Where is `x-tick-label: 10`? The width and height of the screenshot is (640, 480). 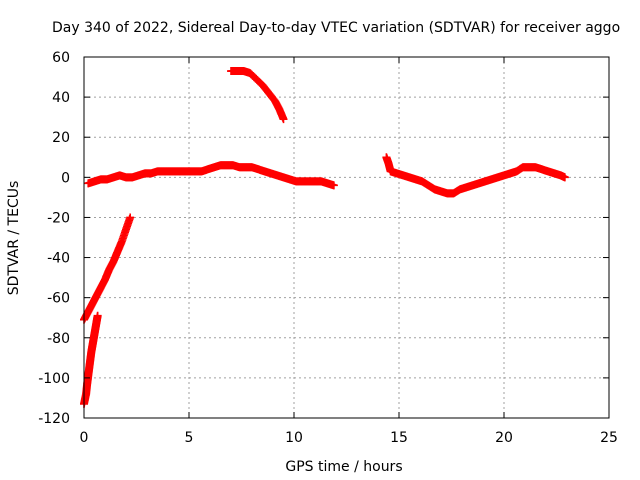 x-tick-label: 10 is located at coordinates (294, 438).